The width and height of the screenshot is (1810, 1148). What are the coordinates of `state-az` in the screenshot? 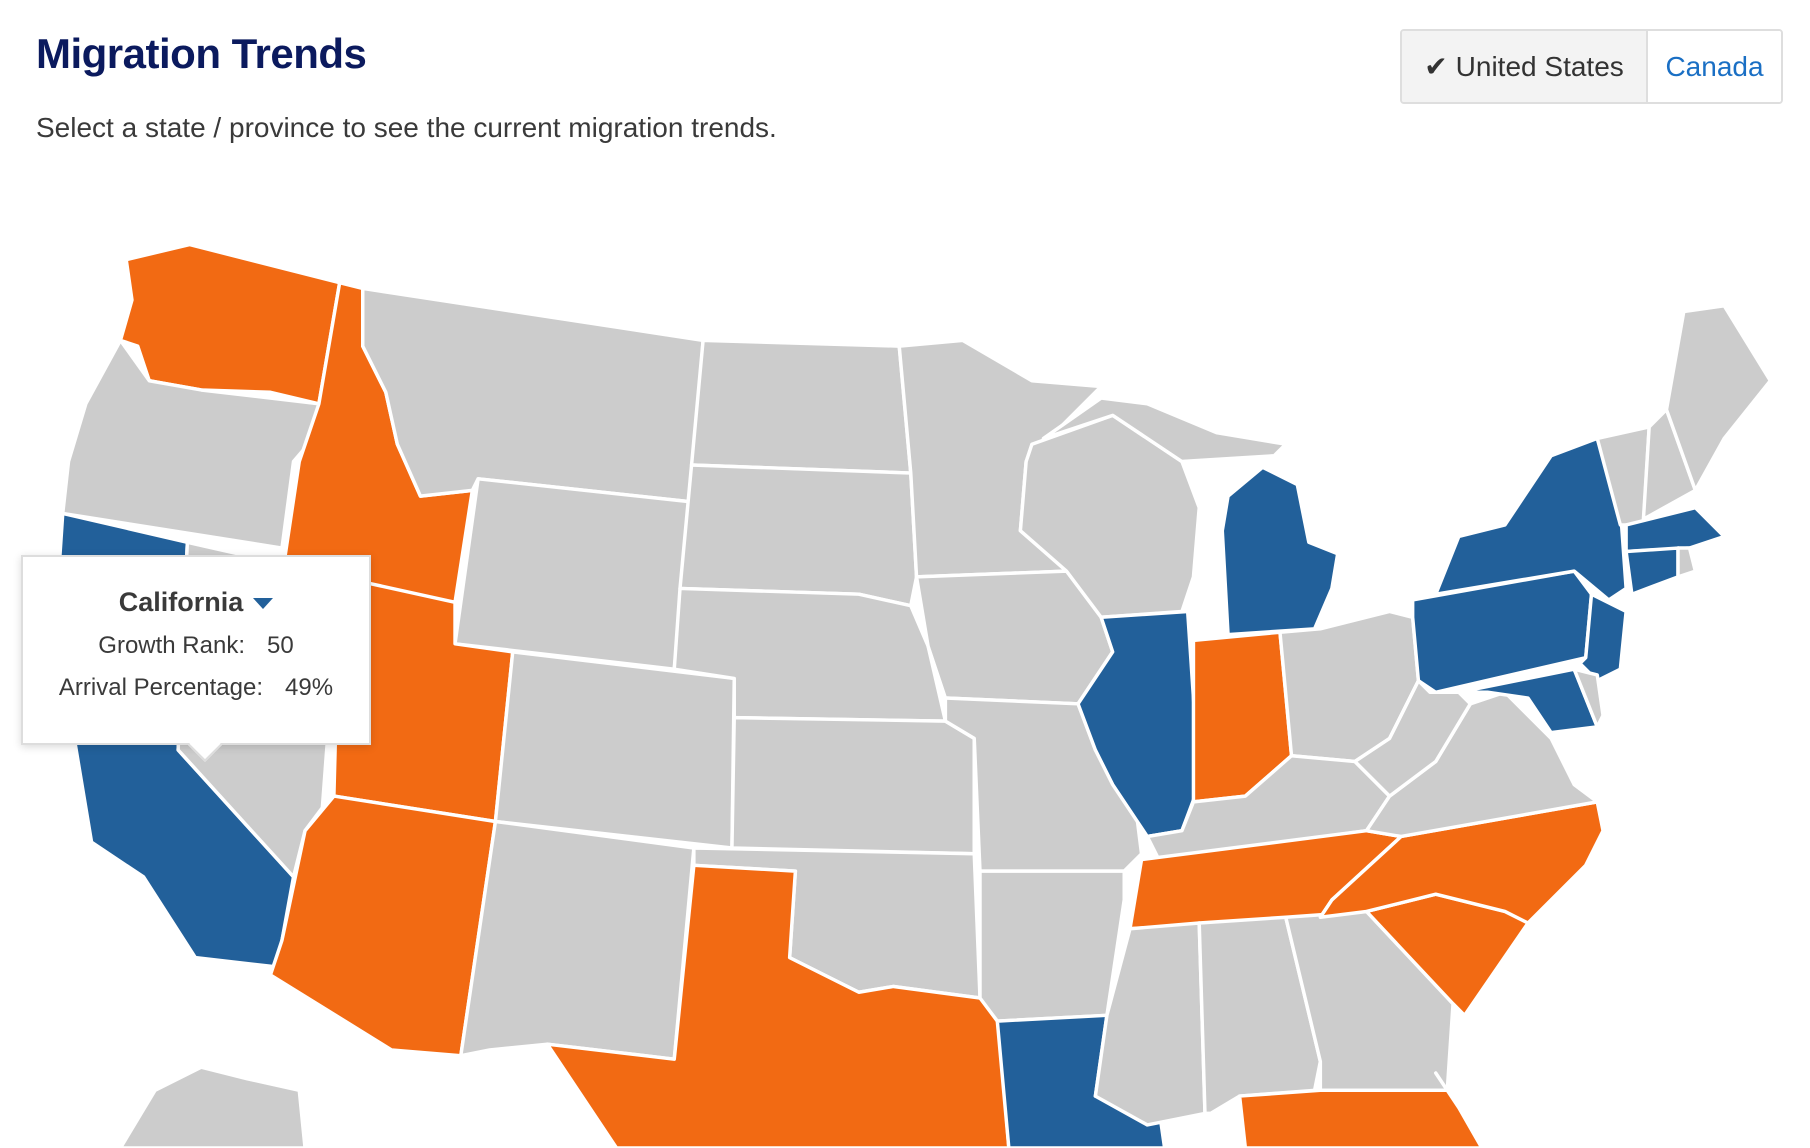 It's located at (383, 926).